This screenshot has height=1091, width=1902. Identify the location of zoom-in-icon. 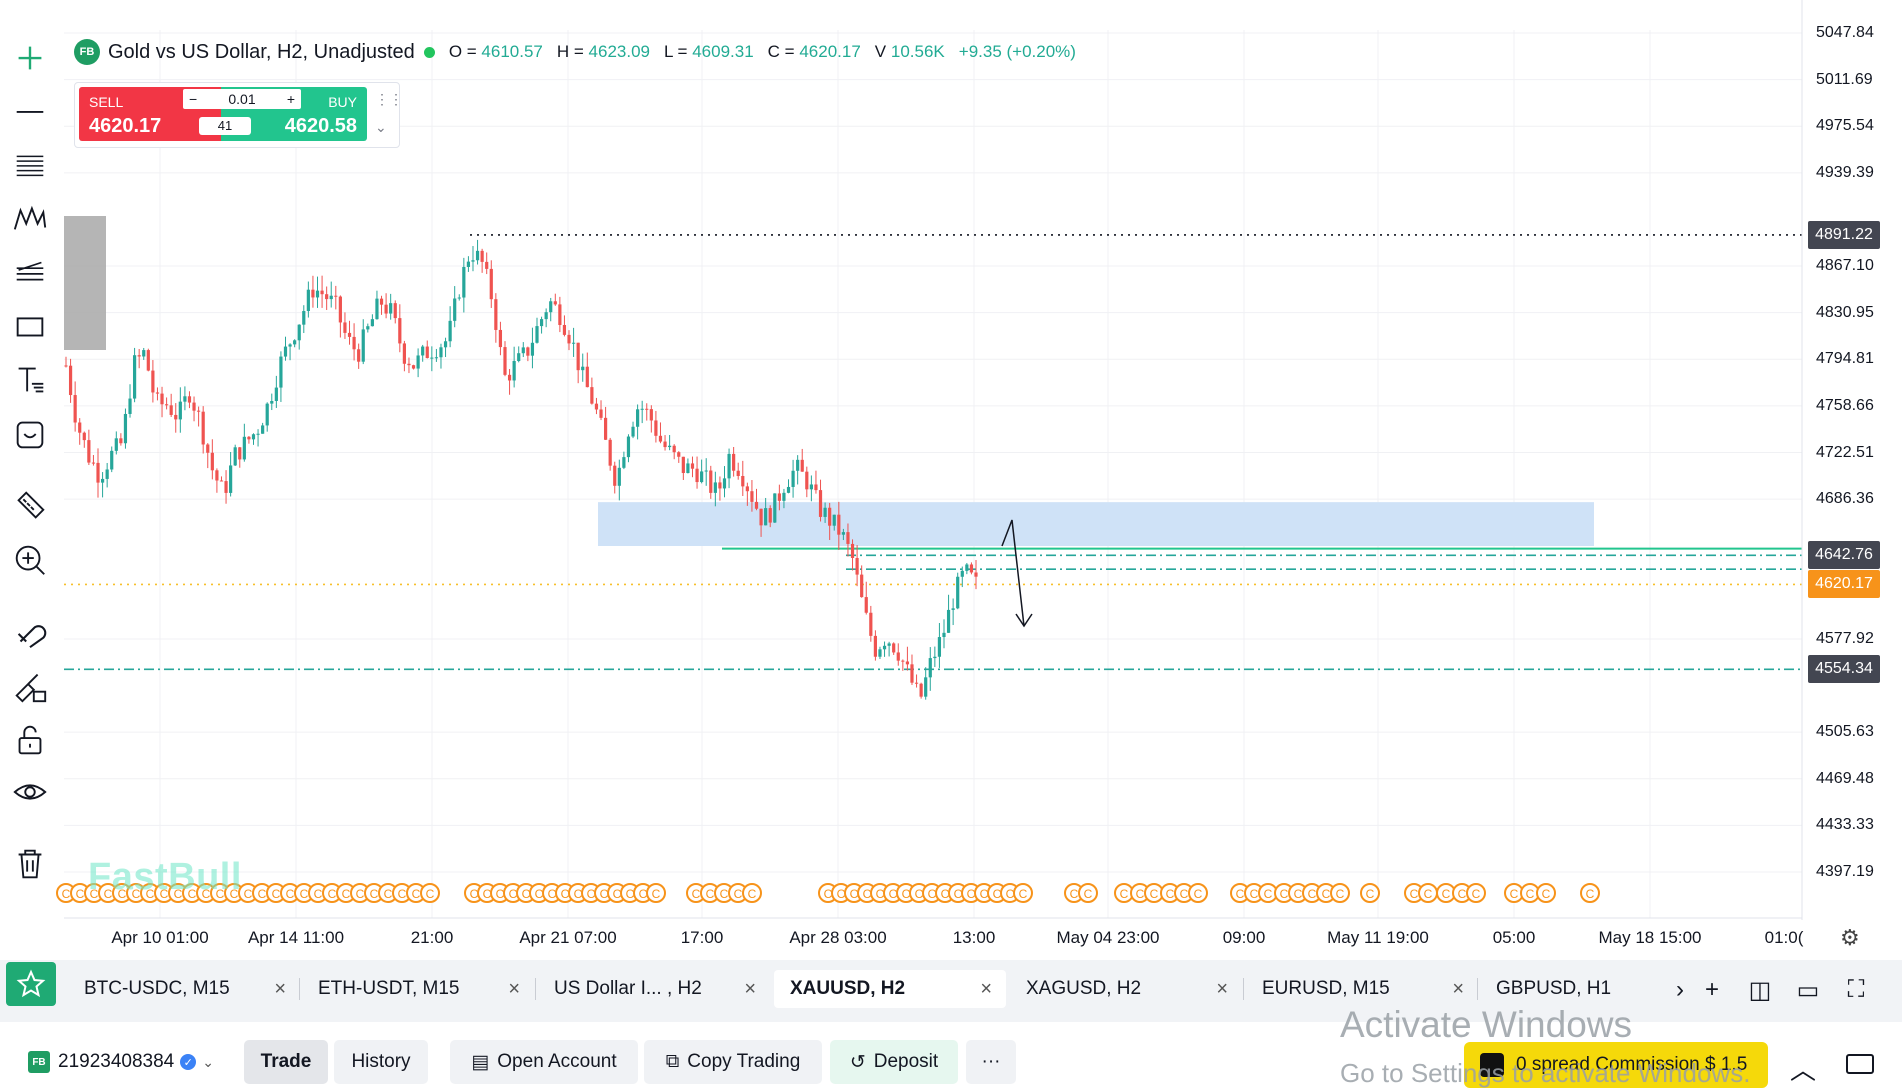
(30, 560).